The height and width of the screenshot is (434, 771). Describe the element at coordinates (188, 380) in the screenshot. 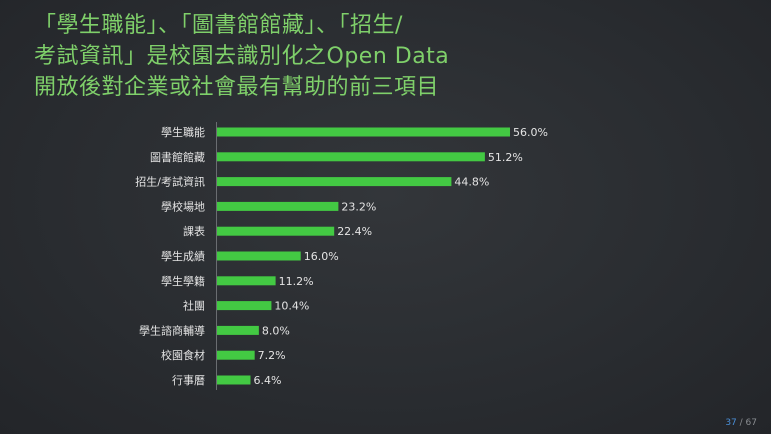

I see `category-label: 行事曆` at that location.